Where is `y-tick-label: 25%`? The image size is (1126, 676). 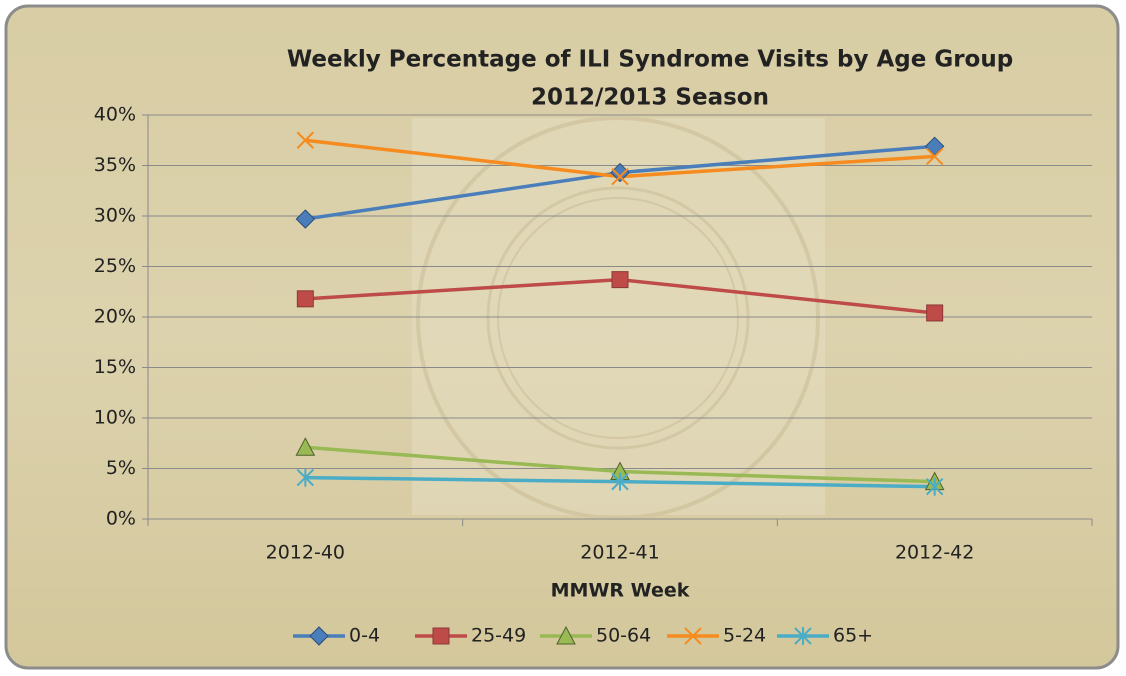
y-tick-label: 25% is located at coordinates (115, 266).